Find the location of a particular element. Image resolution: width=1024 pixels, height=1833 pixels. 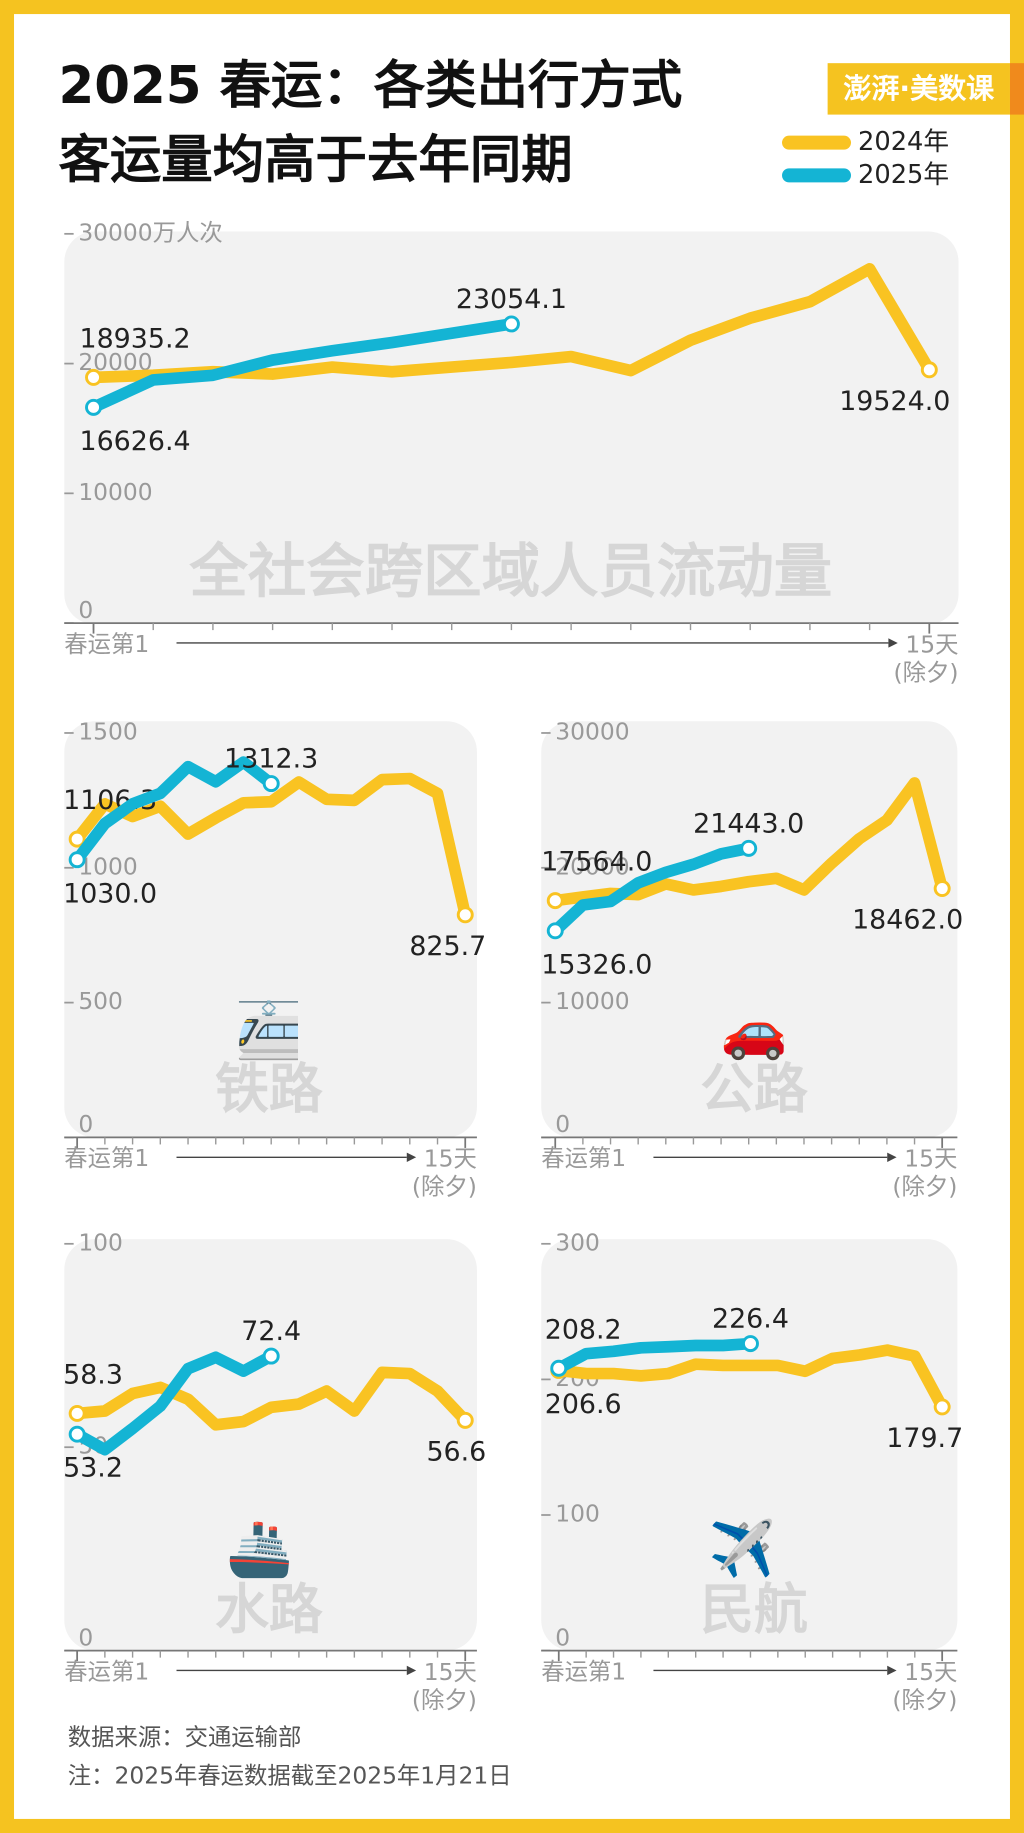

value-label: 16626.4 is located at coordinates (134, 441).